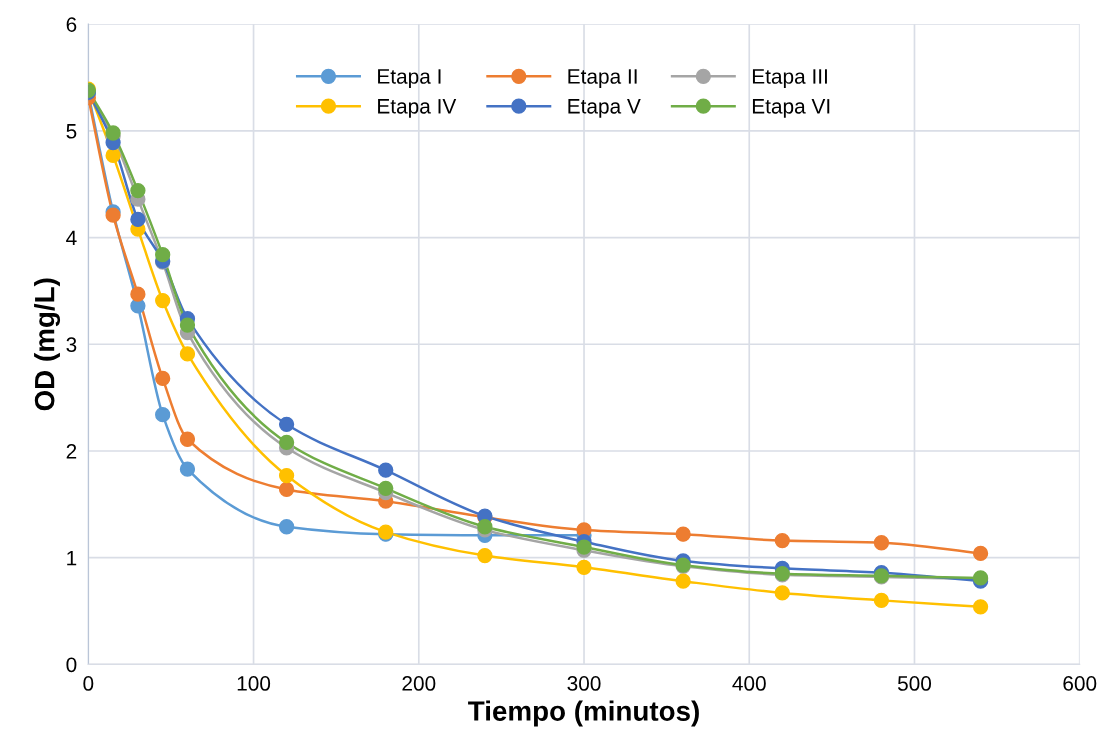 This screenshot has width=1104, height=755. I want to click on y-tick-label: 0, so click(71, 665).